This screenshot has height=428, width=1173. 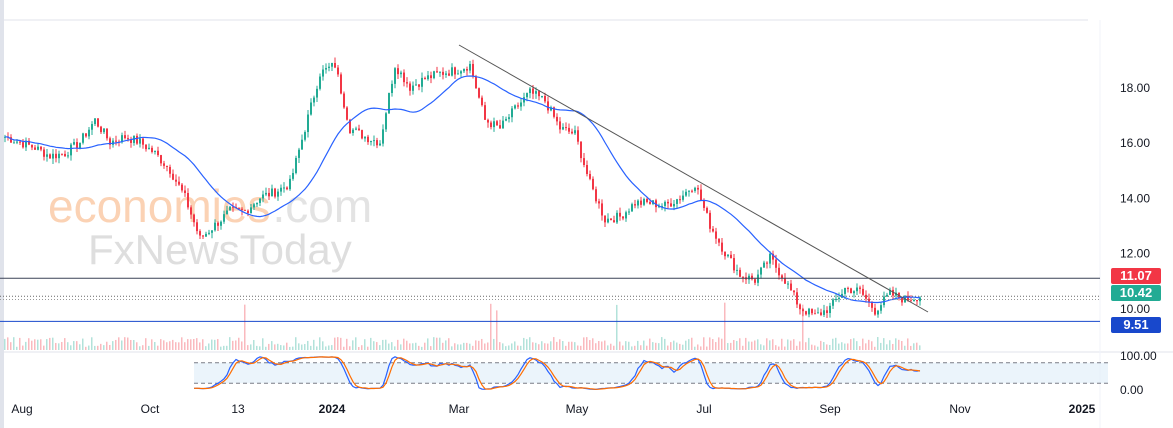 I want to click on time-tick-label: Mar, so click(x=459, y=409).